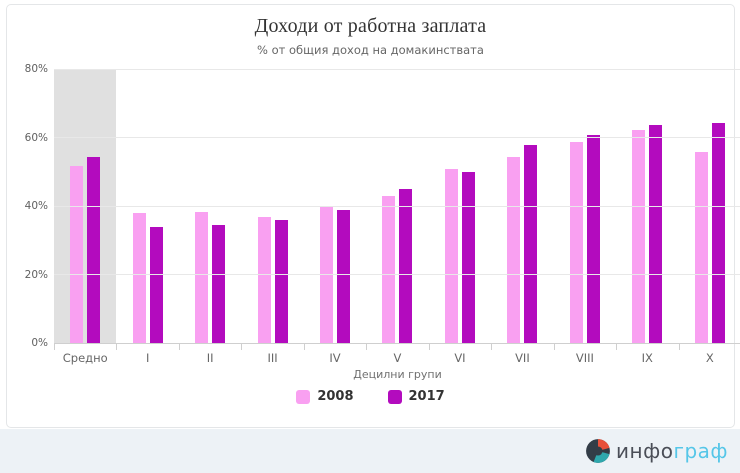  I want to click on legend-label-2008: 2008, so click(335, 396).